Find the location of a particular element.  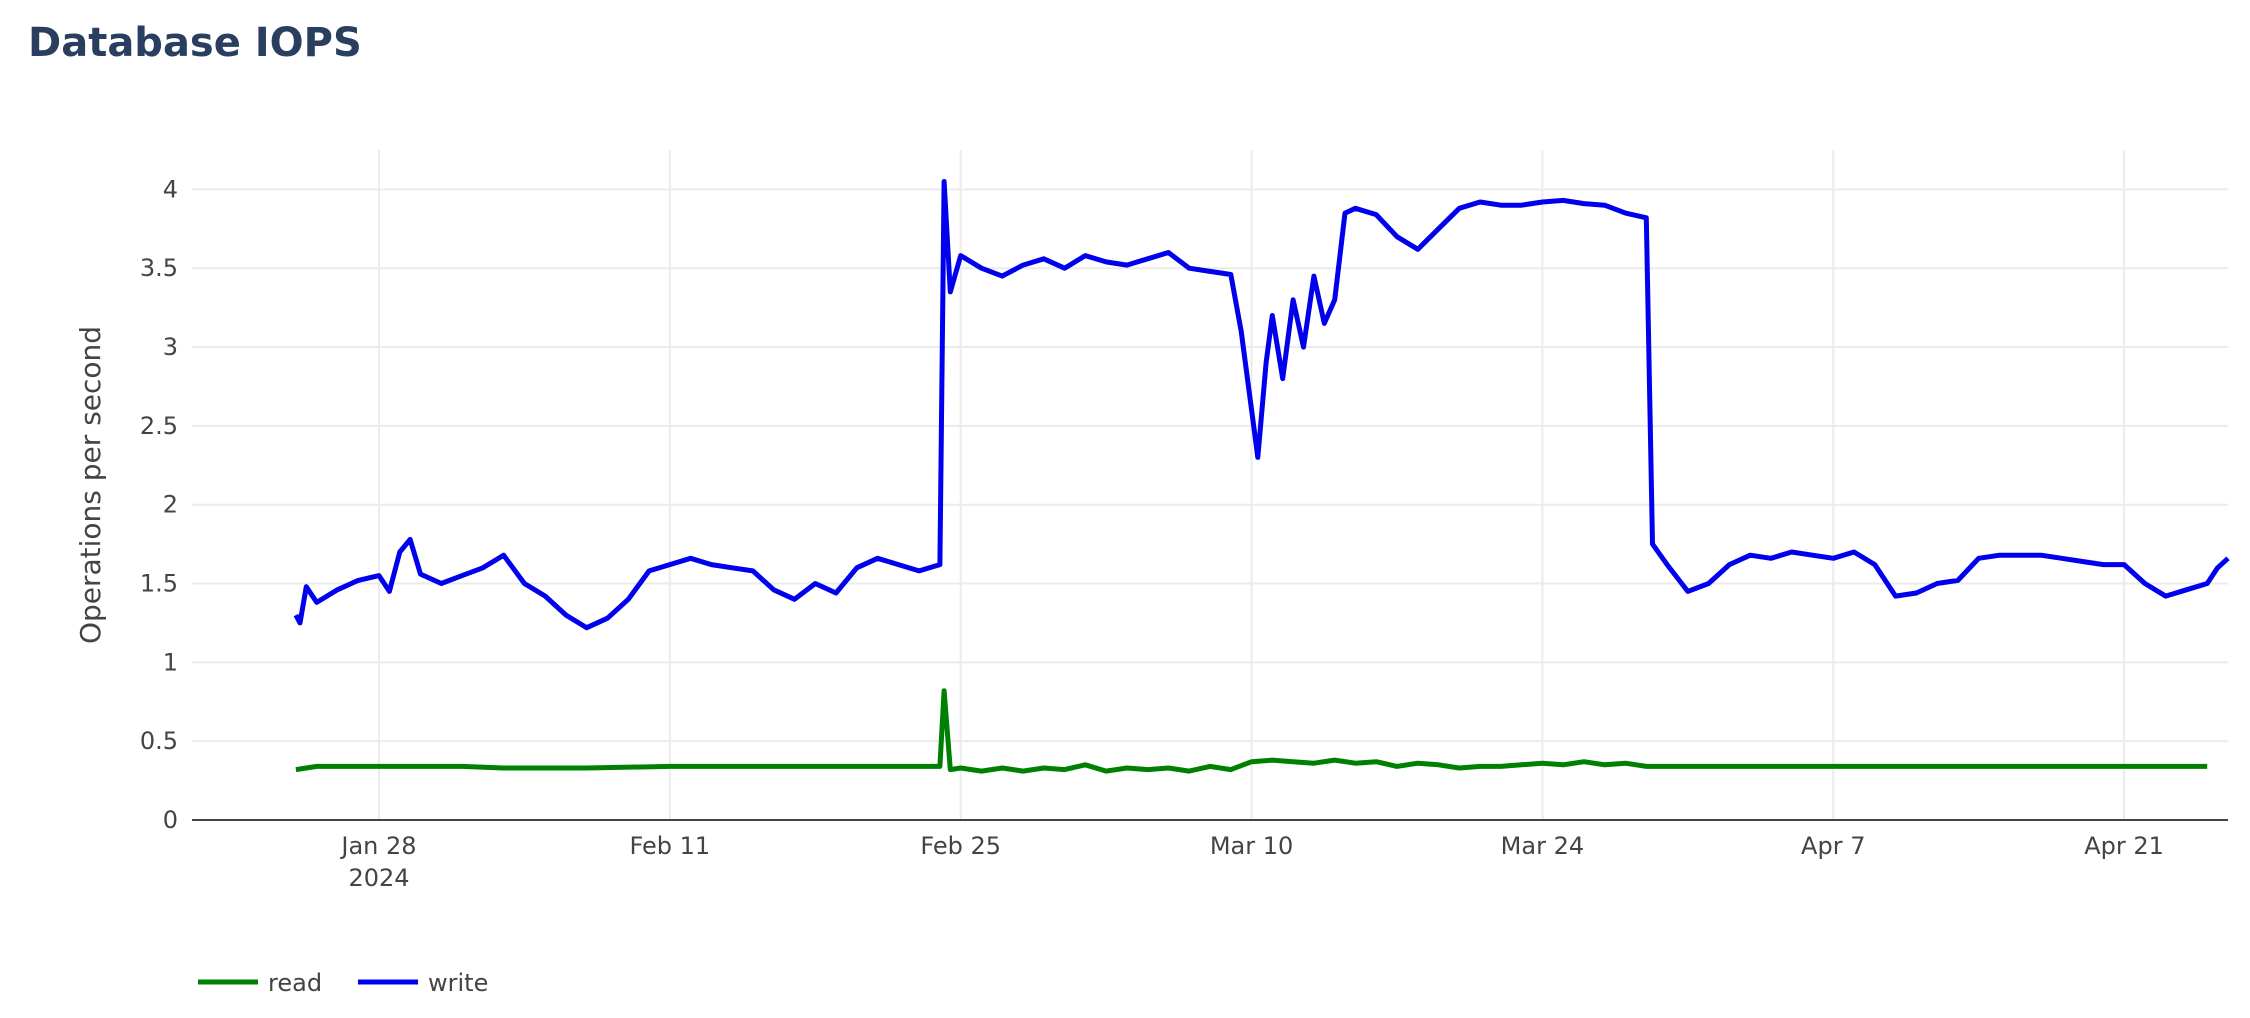

x-tick-label: Mar 10 is located at coordinates (1251, 846).